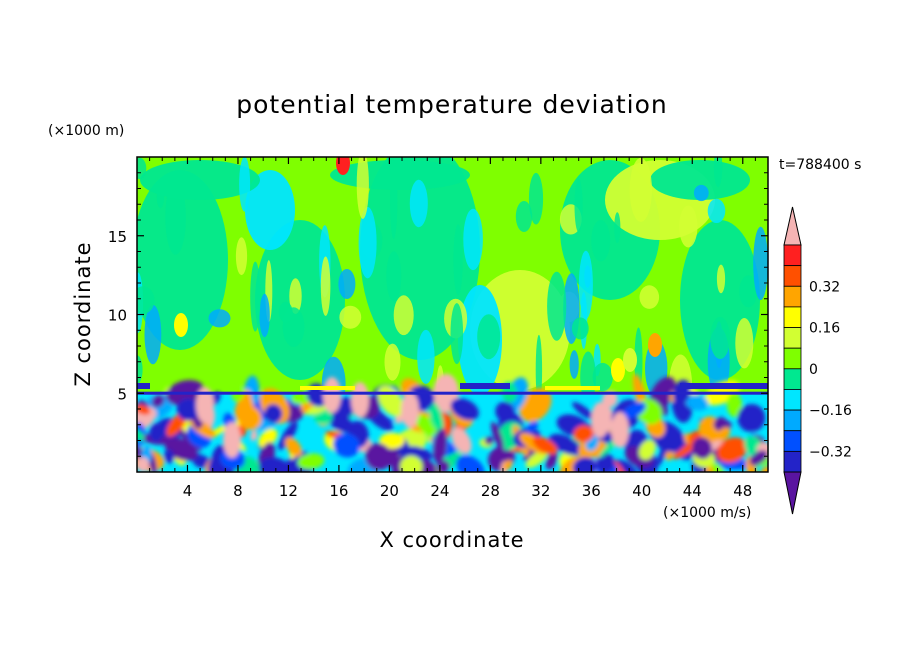  Describe the element at coordinates (288, 491) in the screenshot. I see `x-tick-label: 12` at that location.